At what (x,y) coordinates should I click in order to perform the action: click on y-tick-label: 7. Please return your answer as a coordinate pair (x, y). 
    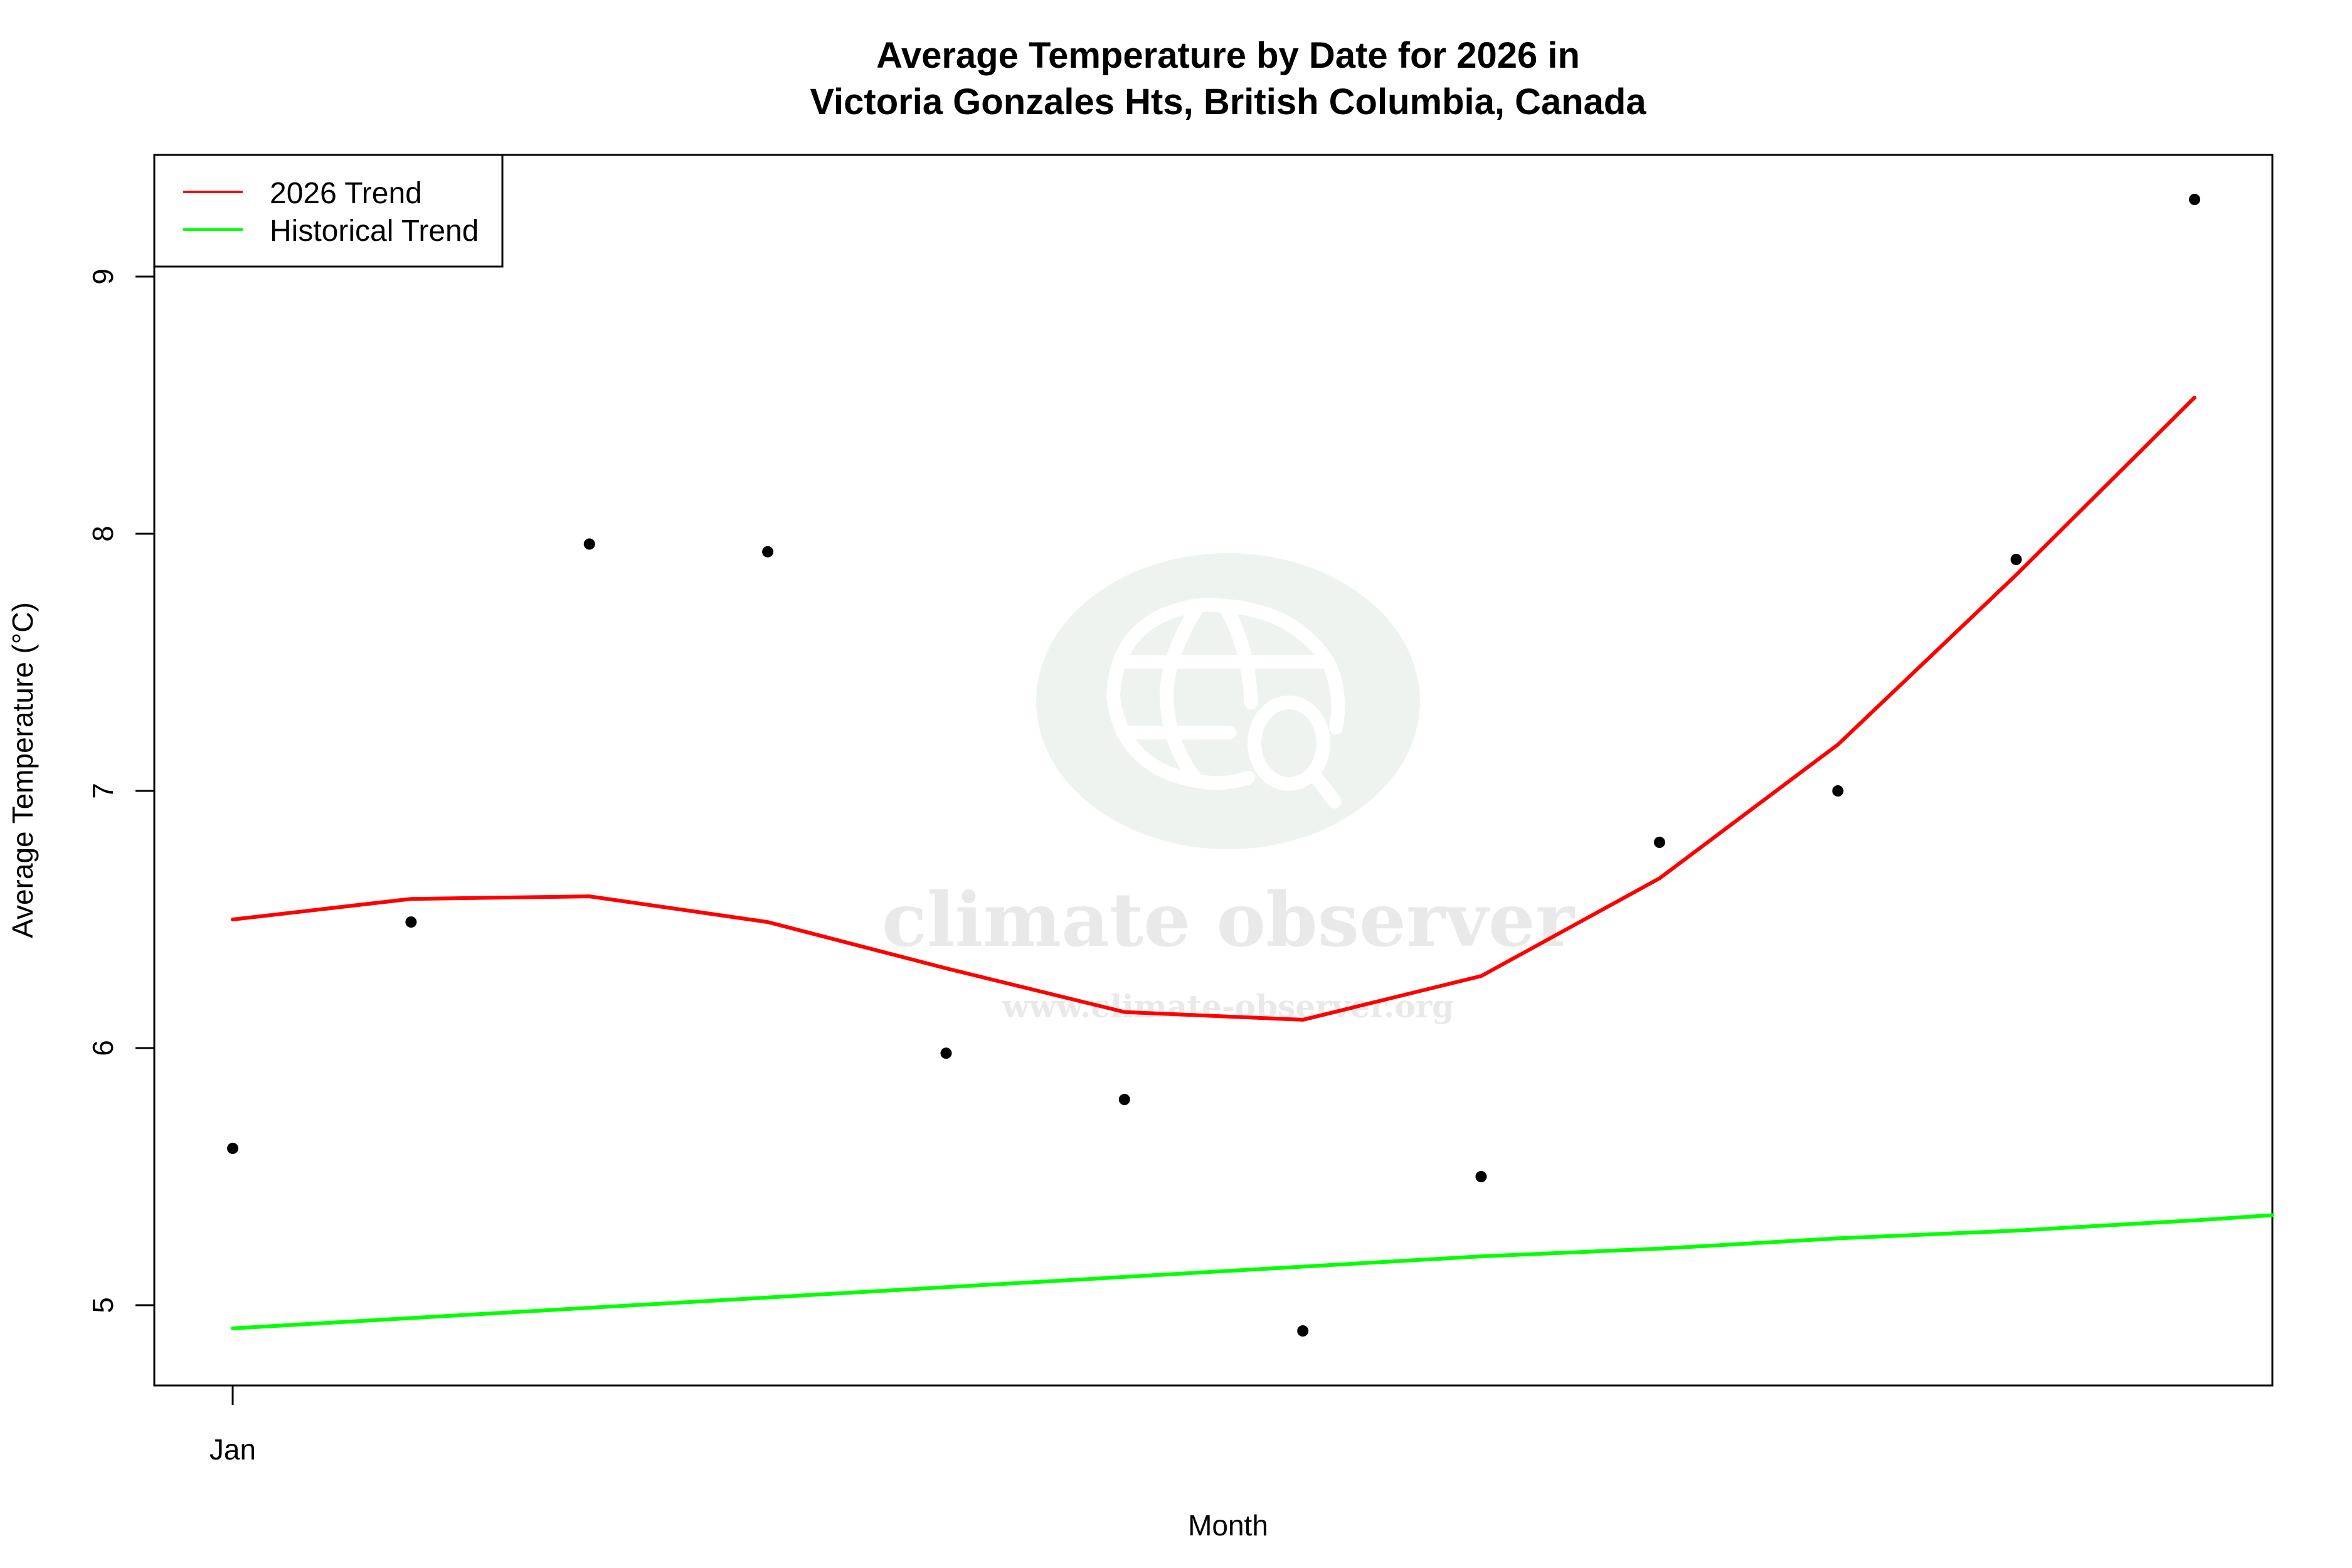
    Looking at the image, I should click on (103, 791).